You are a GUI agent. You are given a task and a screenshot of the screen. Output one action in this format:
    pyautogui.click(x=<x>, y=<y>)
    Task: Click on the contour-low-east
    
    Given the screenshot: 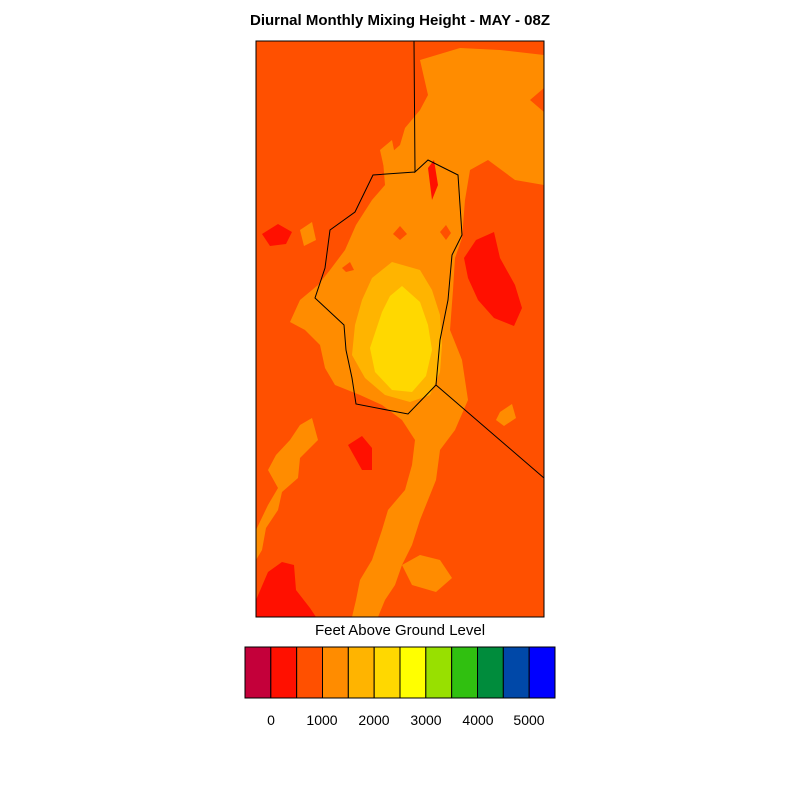 What is the action you would take?
    pyautogui.click(x=493, y=279)
    